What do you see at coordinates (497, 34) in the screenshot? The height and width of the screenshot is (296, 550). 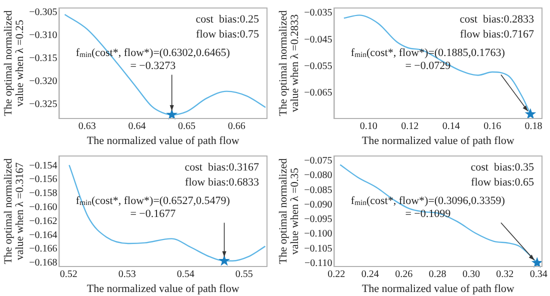 I see `annotation: flow bias:0.7167` at bounding box center [497, 34].